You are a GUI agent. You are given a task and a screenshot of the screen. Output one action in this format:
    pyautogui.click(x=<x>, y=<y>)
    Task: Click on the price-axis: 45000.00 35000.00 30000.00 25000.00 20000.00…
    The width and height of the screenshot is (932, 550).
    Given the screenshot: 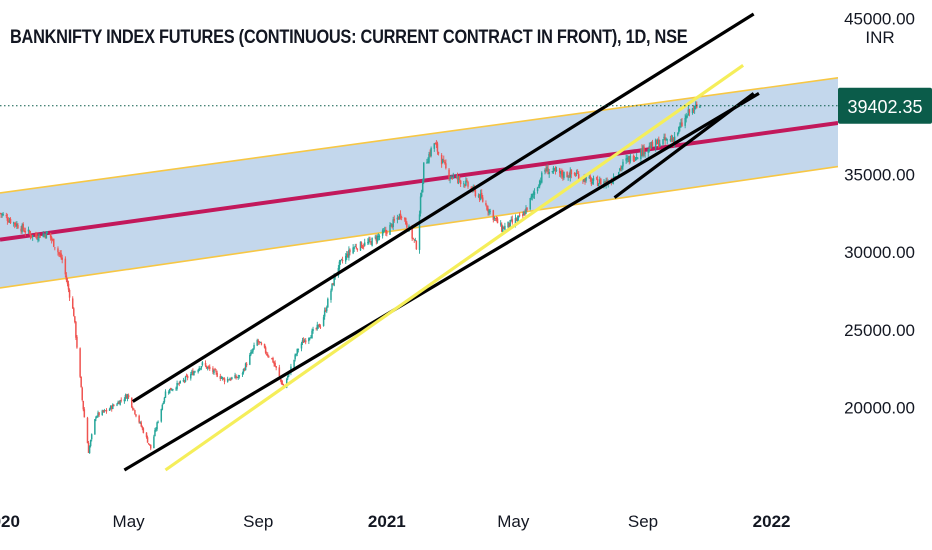 What is the action you would take?
    pyautogui.click(x=885, y=214)
    